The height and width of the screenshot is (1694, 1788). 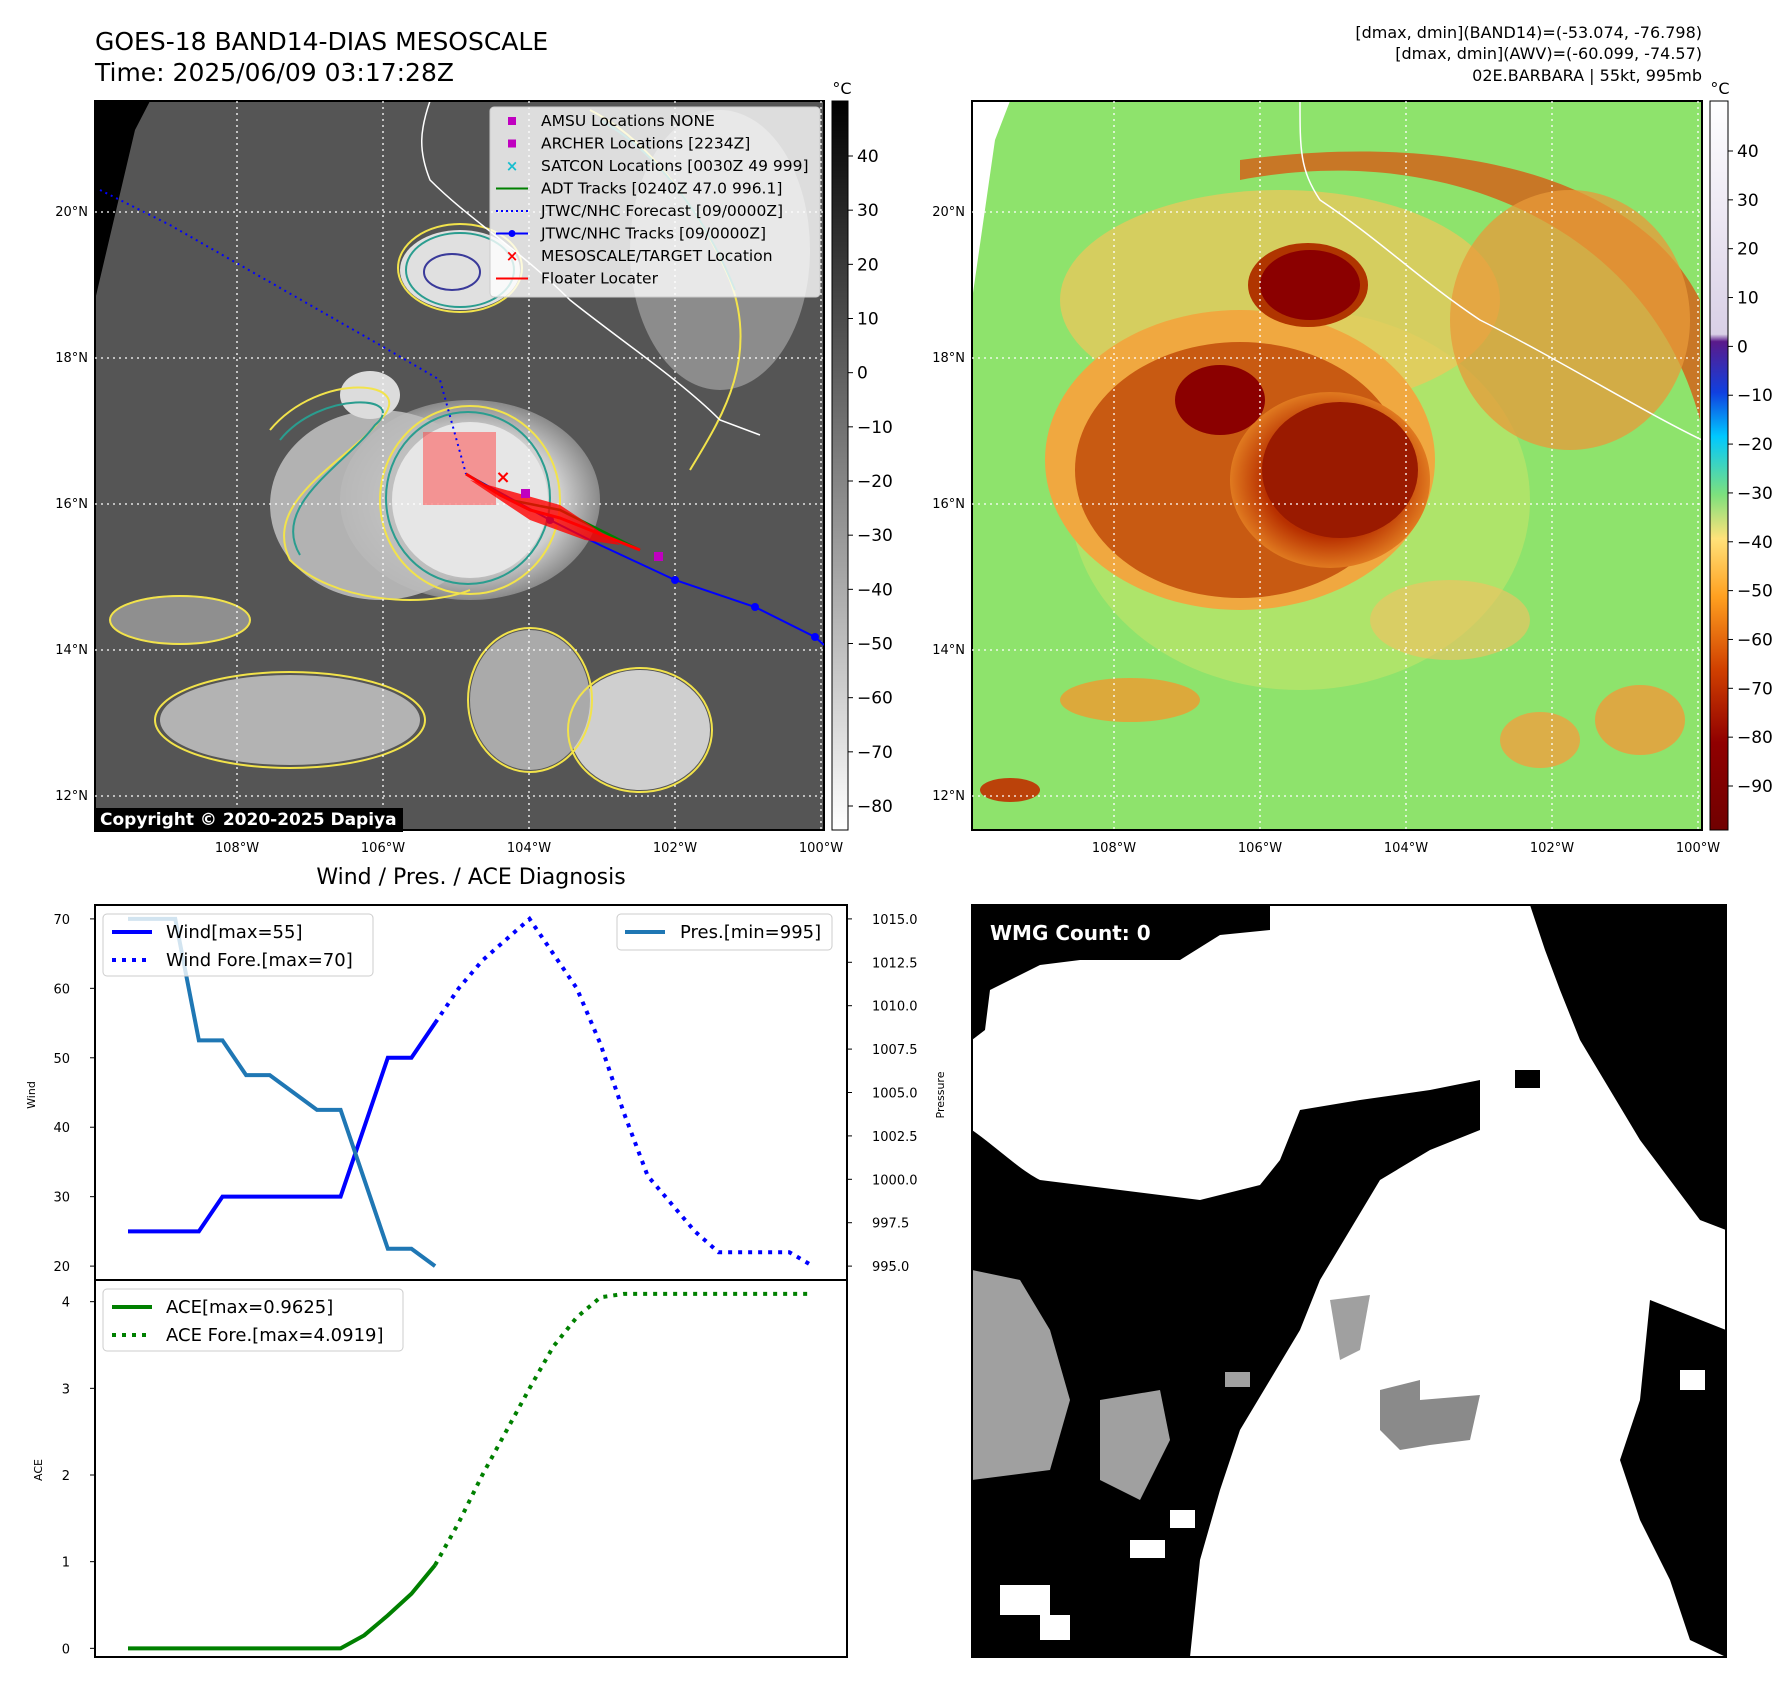 What do you see at coordinates (1587, 75) in the screenshot?
I see `storm-info: 02E.BARBARA | 55kt, 995mb` at bounding box center [1587, 75].